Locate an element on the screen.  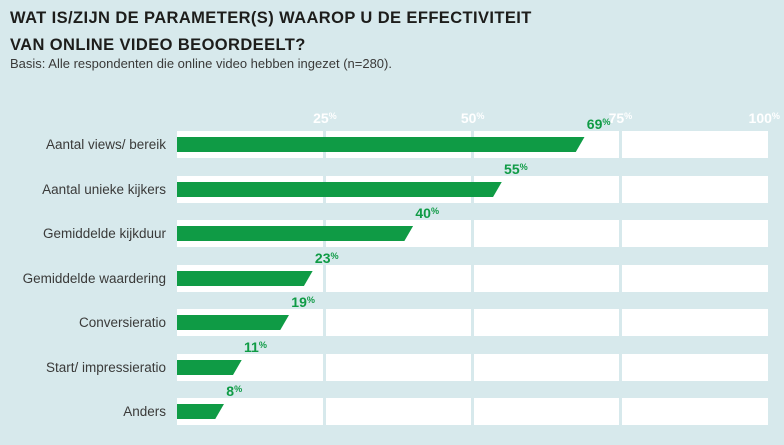
value-label: 19% is located at coordinates (303, 302).